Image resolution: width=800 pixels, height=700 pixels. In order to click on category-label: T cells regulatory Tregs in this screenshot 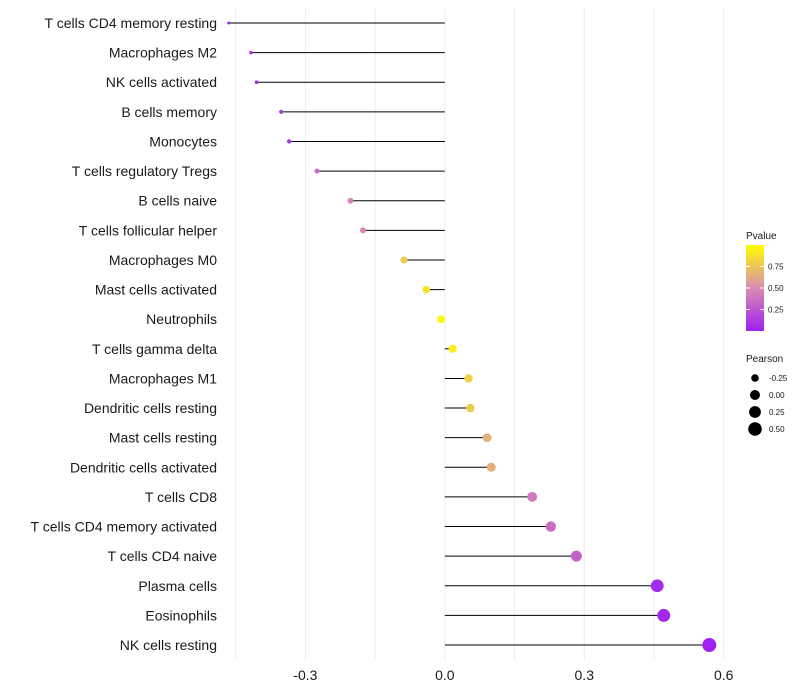, I will do `click(144, 171)`.